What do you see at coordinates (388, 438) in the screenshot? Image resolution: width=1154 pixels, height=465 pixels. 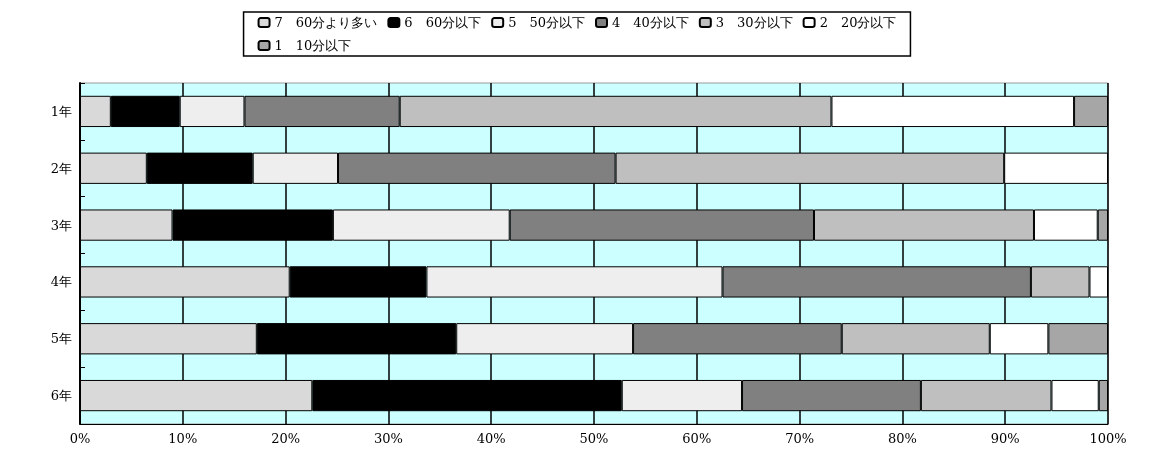 I see `x-tick-label: 30%` at bounding box center [388, 438].